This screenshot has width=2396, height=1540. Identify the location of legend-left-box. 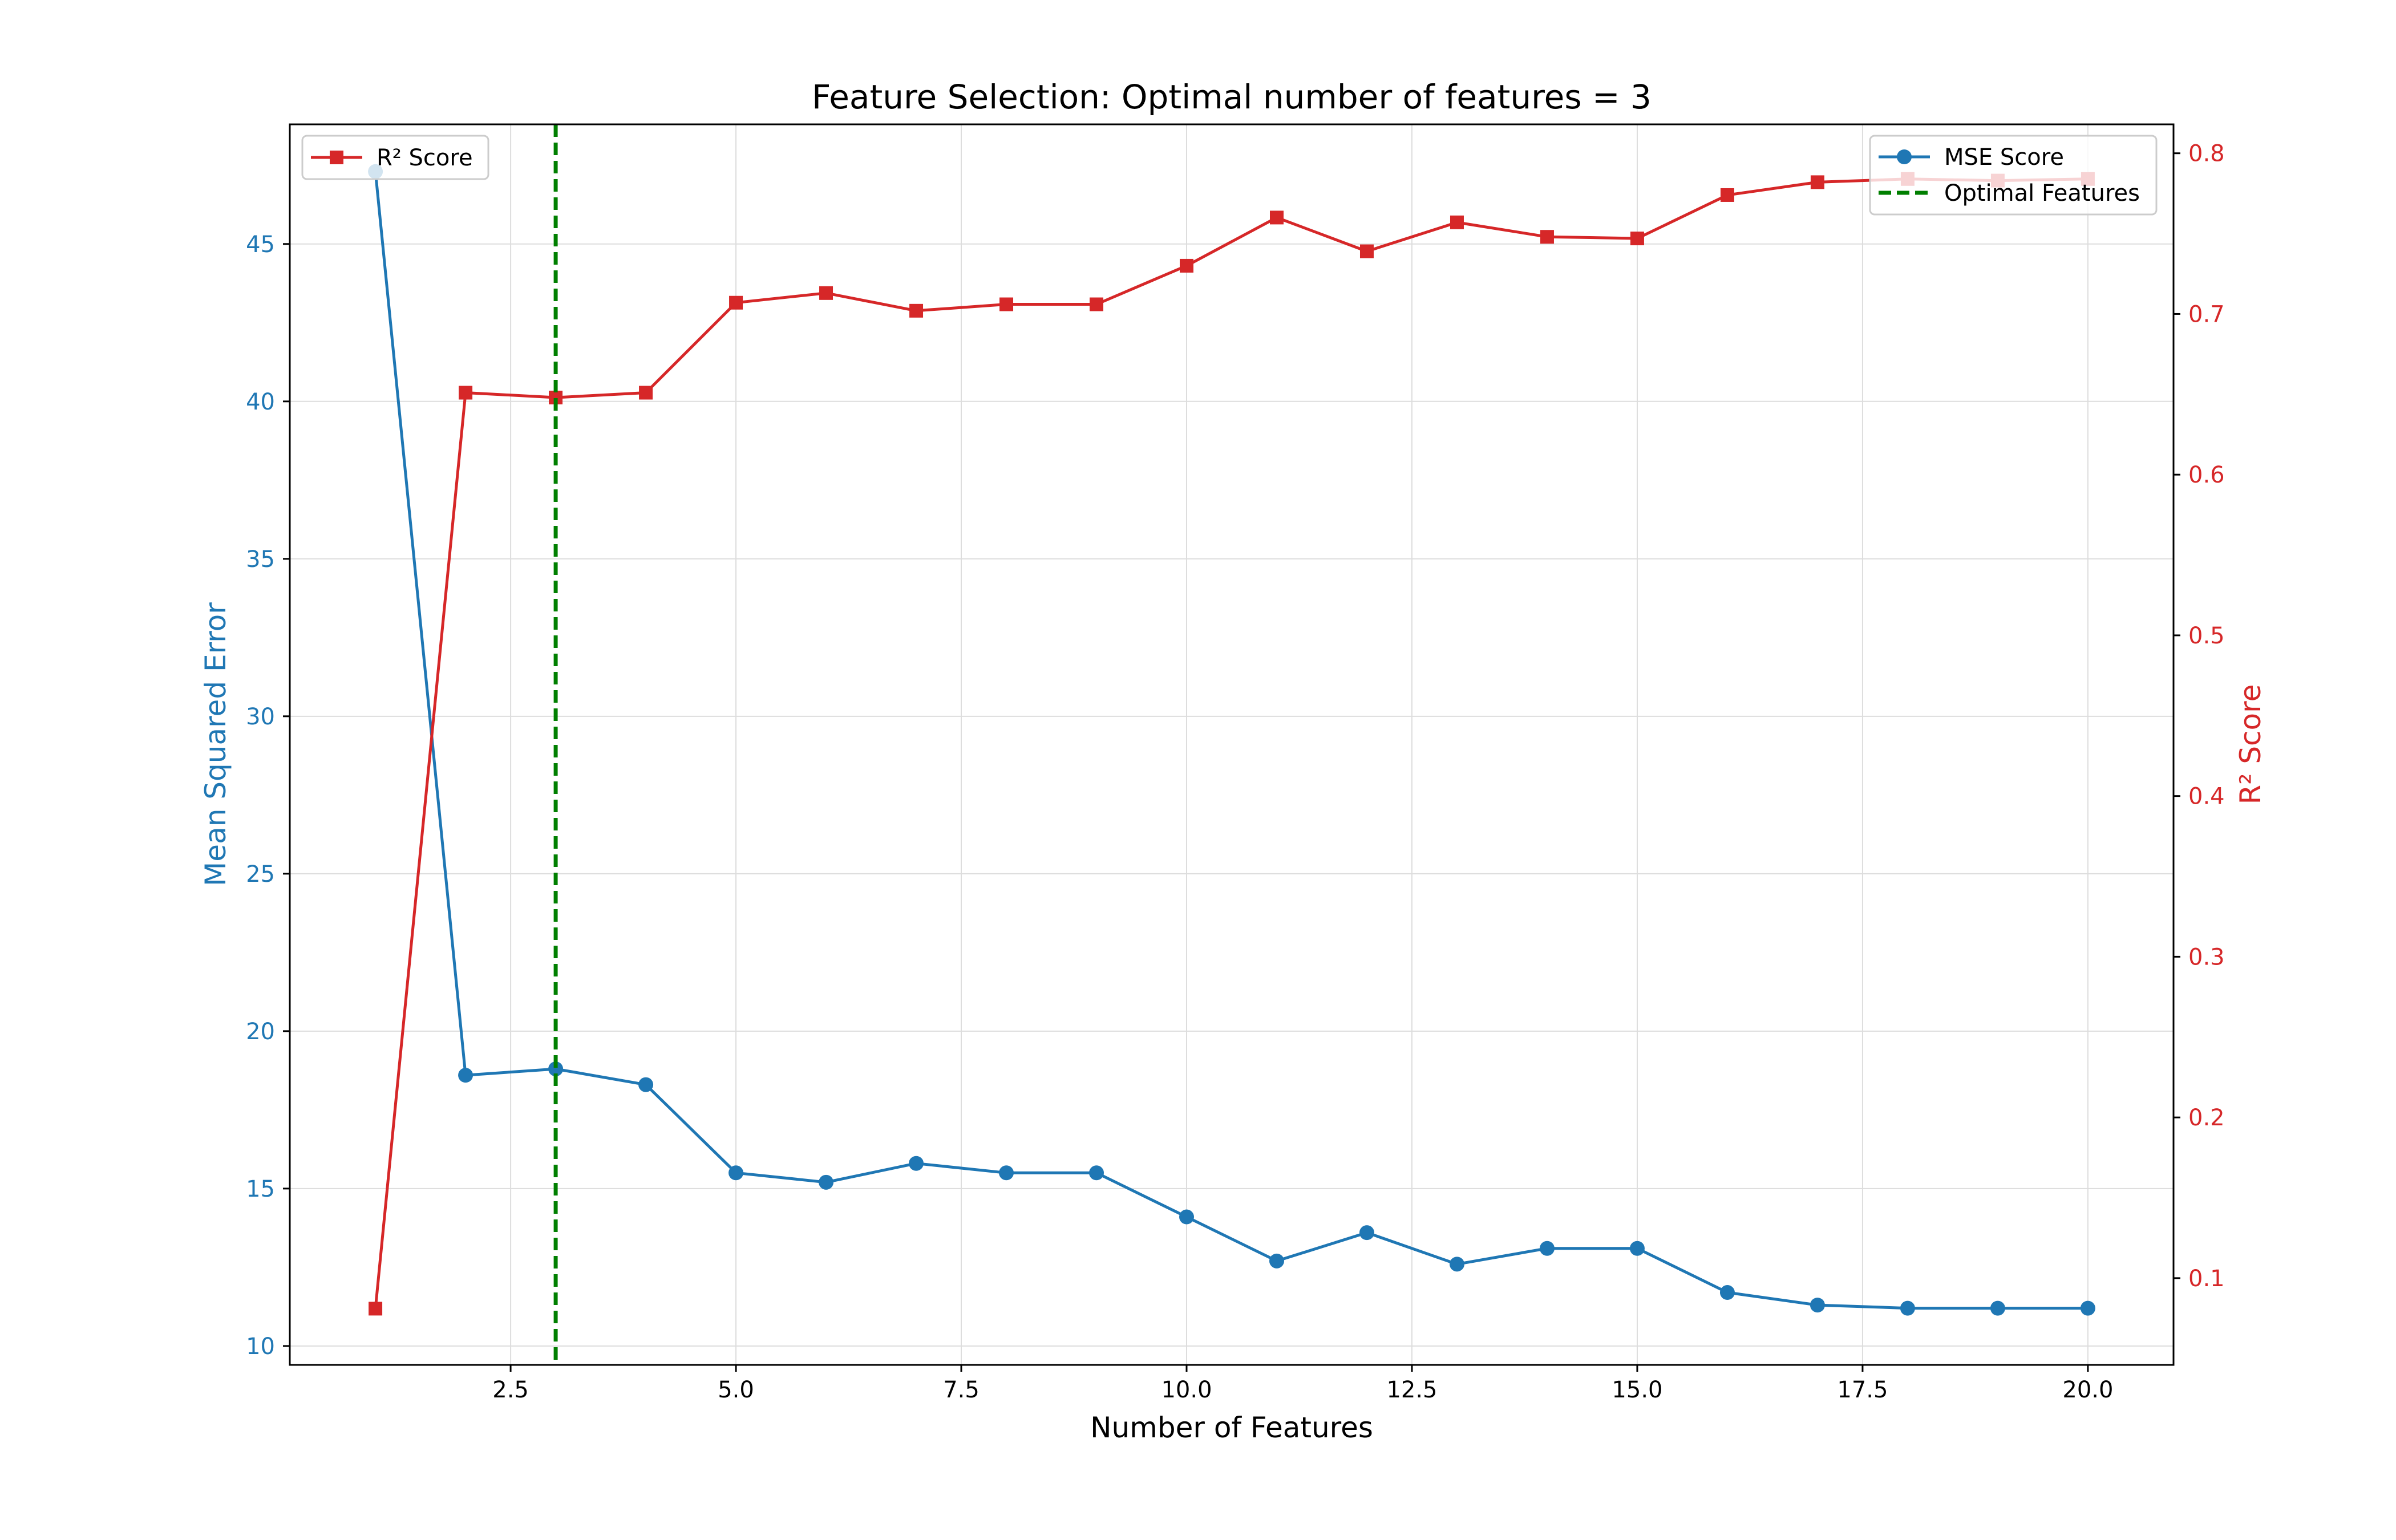
(395, 157).